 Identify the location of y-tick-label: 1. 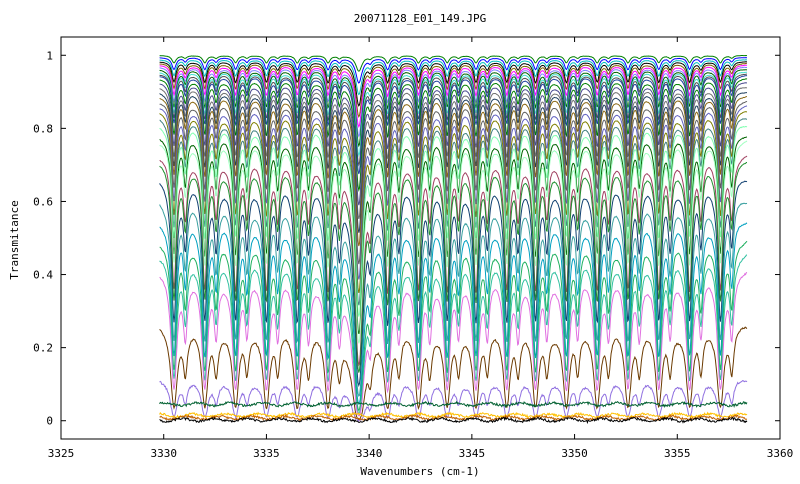
(49, 55).